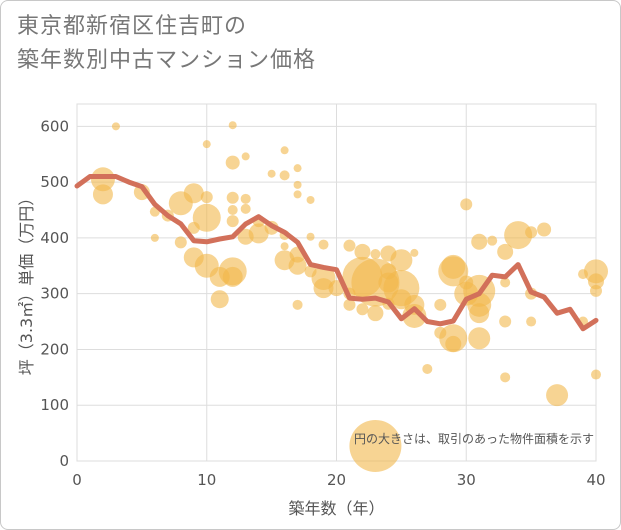 The width and height of the screenshot is (621, 530). What do you see at coordinates (336, 480) in the screenshot?
I see `x-tick-label: 20` at bounding box center [336, 480].